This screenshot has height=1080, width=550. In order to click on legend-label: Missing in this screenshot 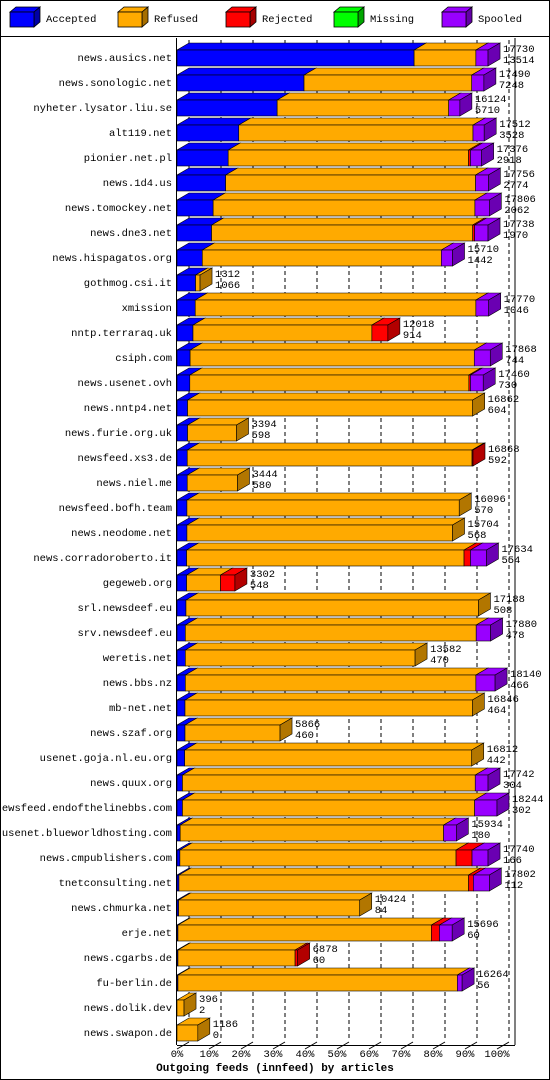, I will do `click(392, 20)`.